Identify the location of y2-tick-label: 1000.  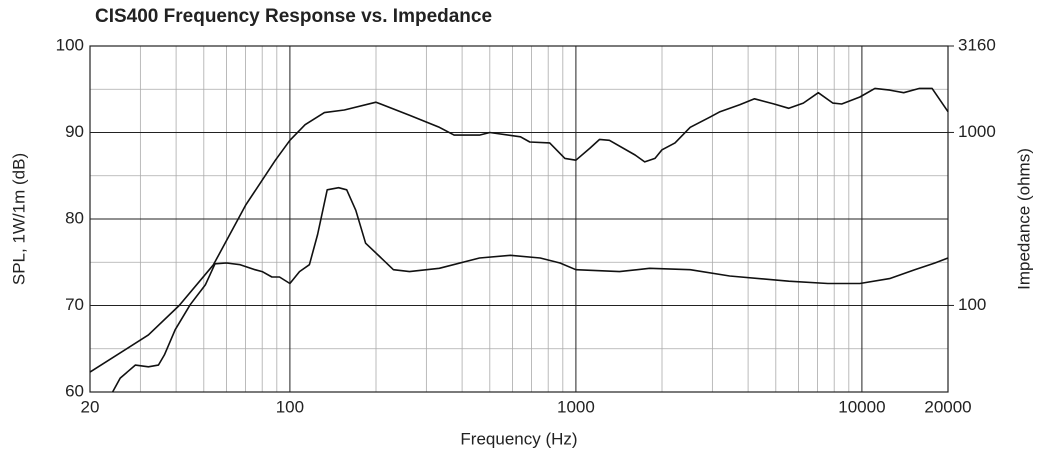
(977, 131).